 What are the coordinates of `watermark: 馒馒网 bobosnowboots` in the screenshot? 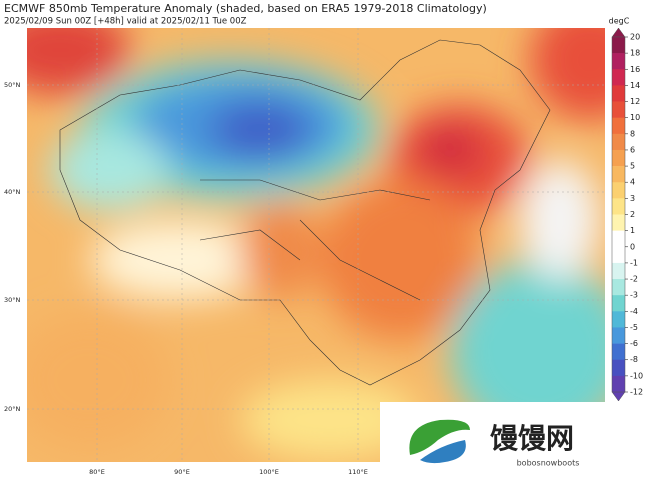 It's located at (492, 441).